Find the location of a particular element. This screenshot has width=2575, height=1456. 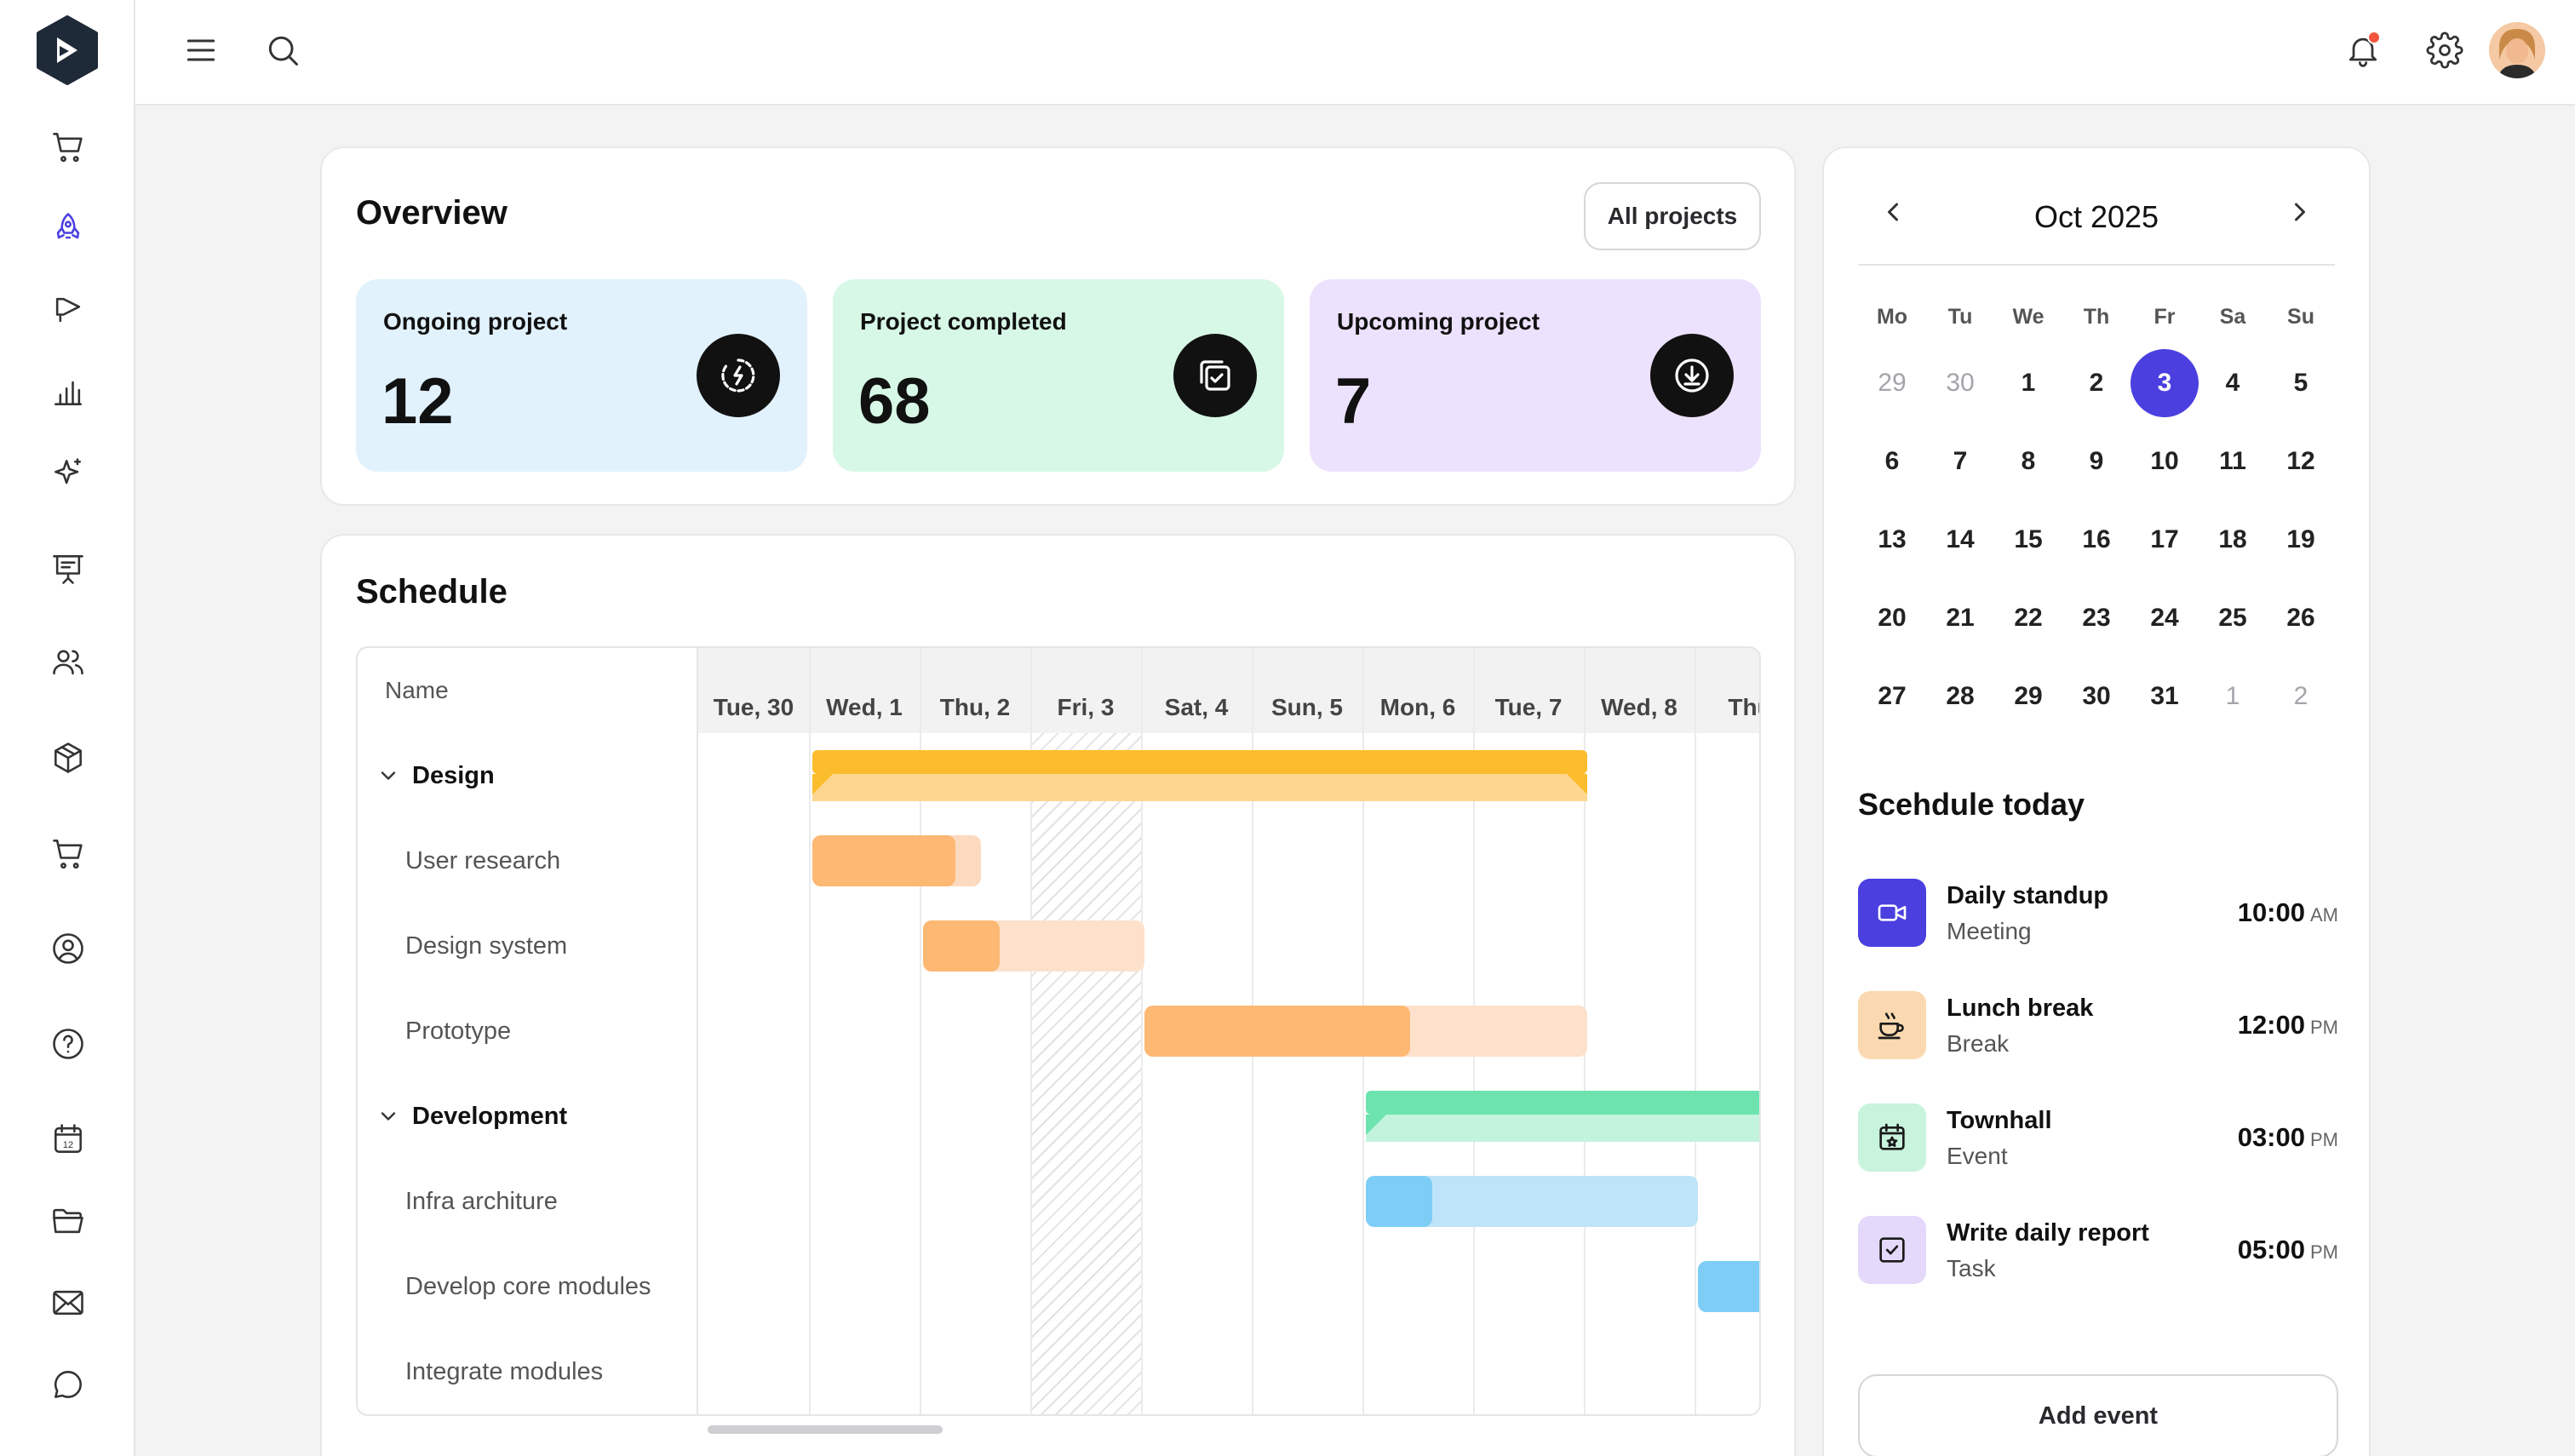

calendar-icon: 12 is located at coordinates (68, 1140).